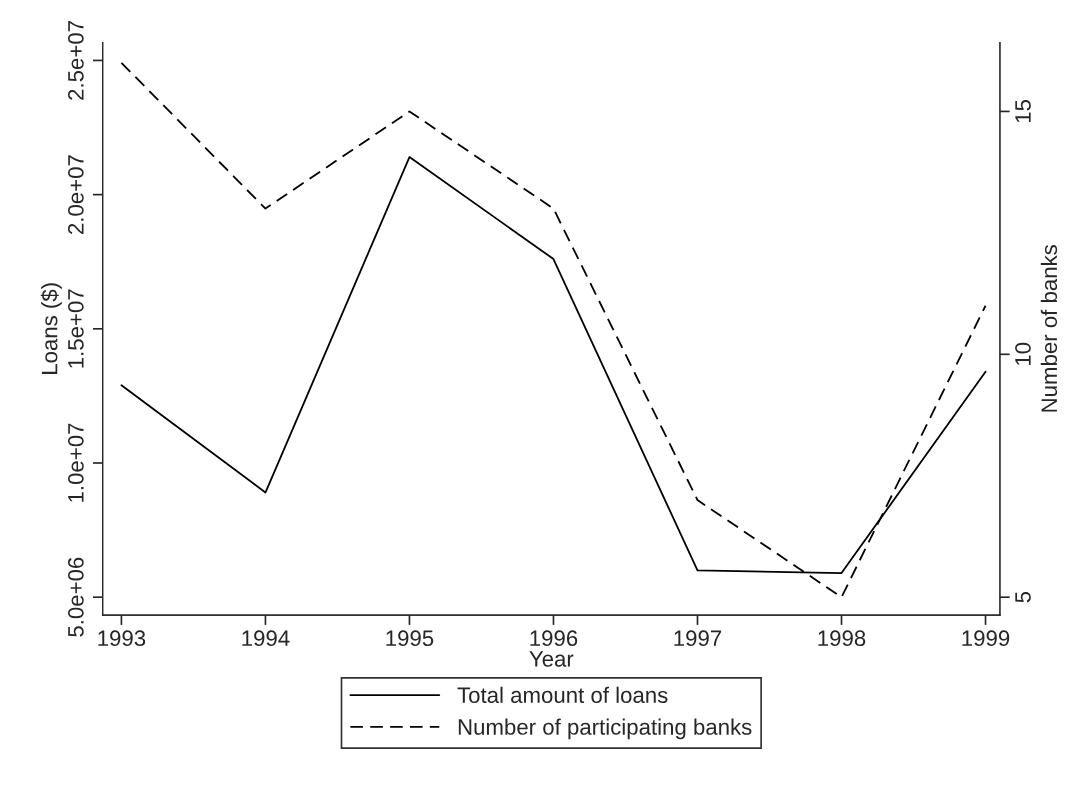 The image size is (1081, 801). Describe the element at coordinates (122, 638) in the screenshot. I see `x-tick-label: 1993` at that location.